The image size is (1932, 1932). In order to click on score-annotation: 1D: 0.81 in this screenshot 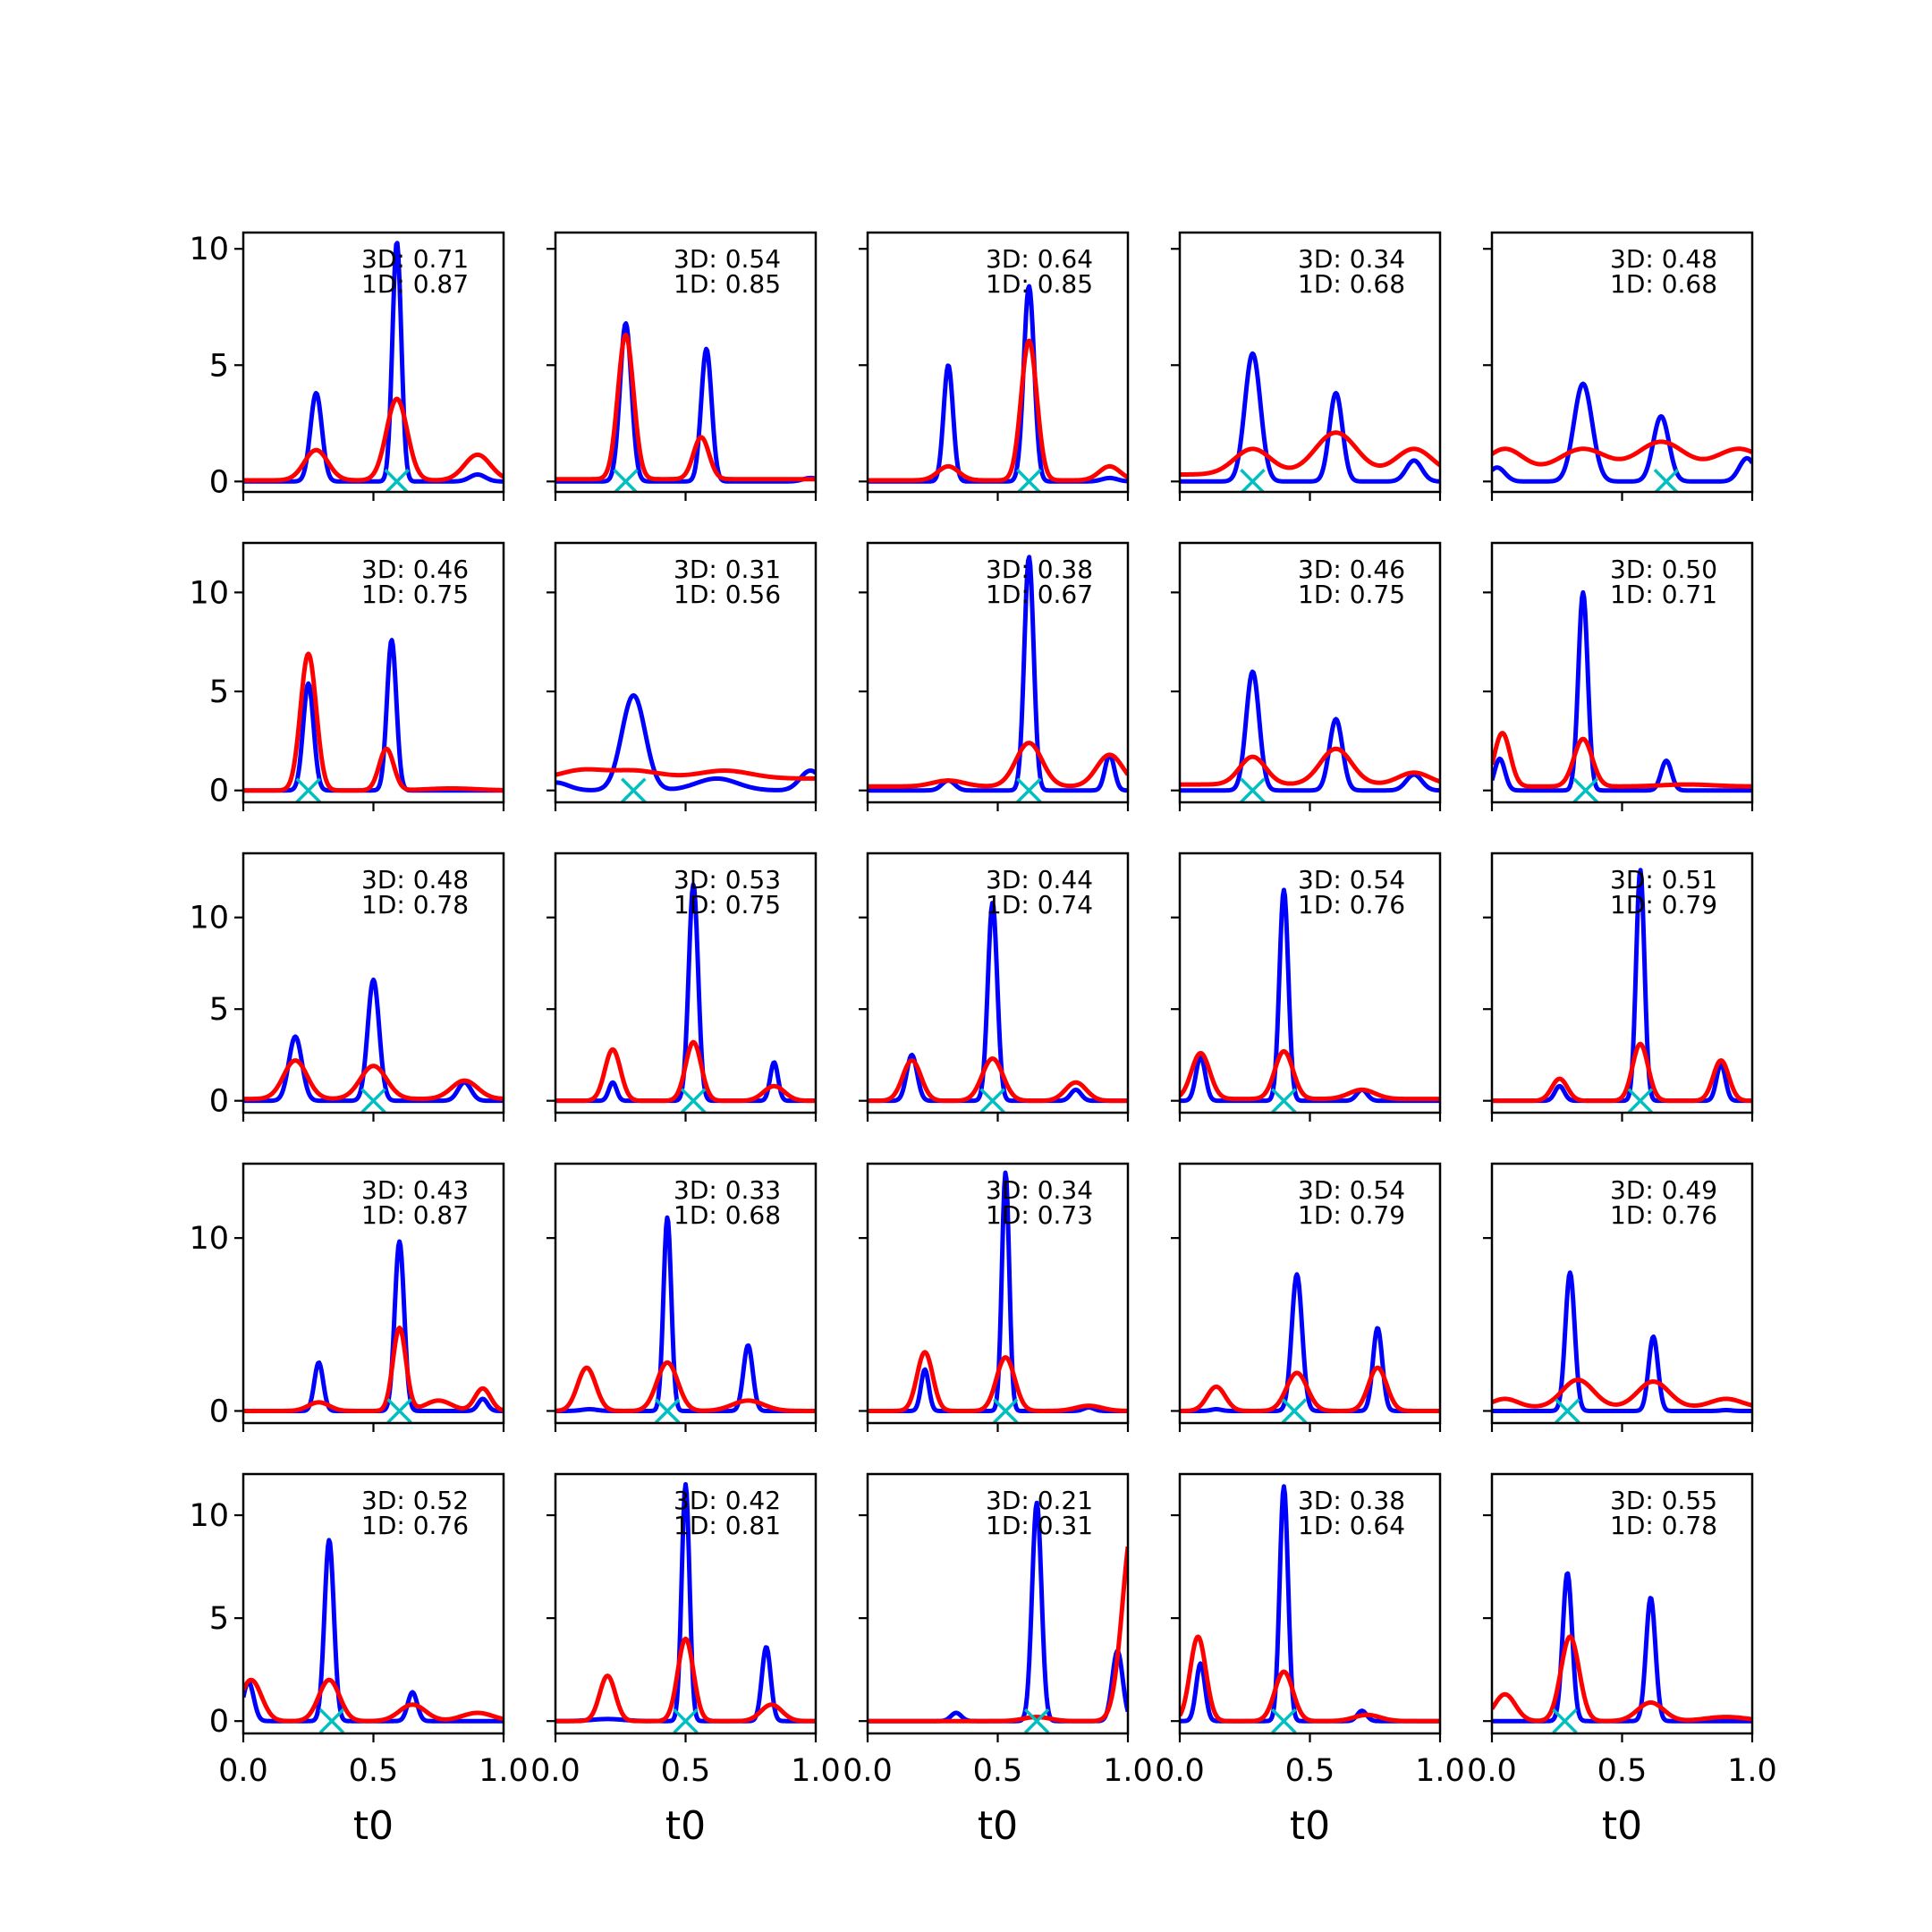, I will do `click(727, 1525)`.